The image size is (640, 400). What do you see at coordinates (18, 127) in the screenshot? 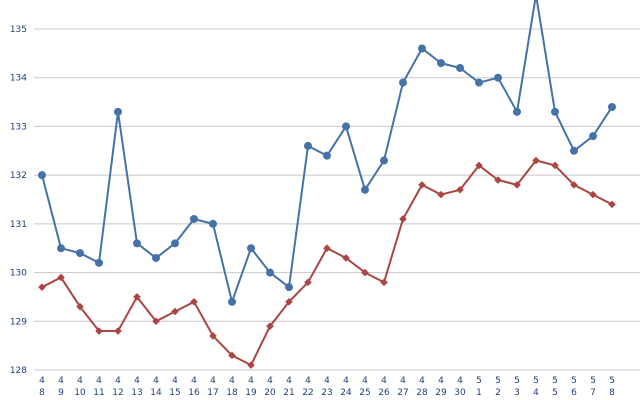
I see `y-tick-label: 133` at bounding box center [18, 127].